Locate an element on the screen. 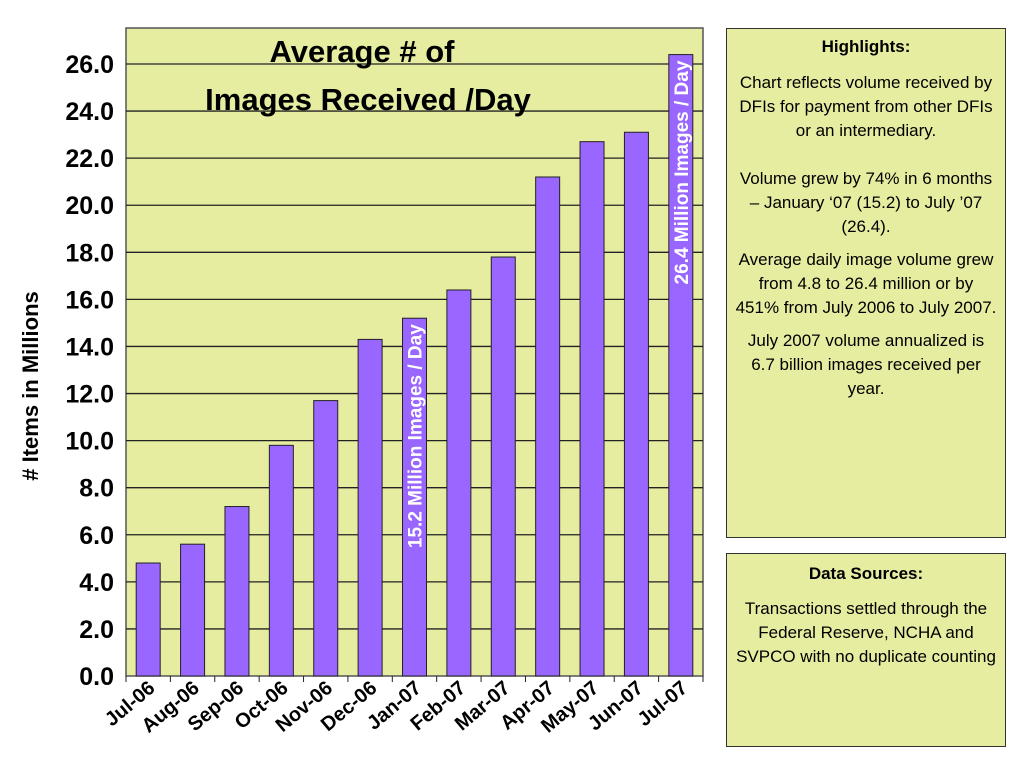 The width and height of the screenshot is (1024, 768). bar-annotation: 15.2 Million Images / Day is located at coordinates (416, 436).